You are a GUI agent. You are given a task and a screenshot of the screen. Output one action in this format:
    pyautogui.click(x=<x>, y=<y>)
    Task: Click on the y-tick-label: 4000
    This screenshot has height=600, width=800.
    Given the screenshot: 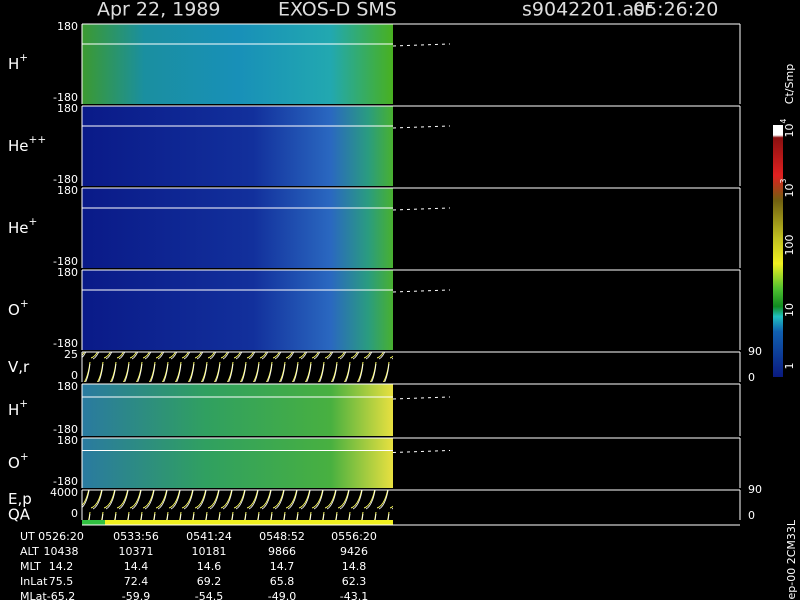 What is the action you would take?
    pyautogui.click(x=64, y=492)
    